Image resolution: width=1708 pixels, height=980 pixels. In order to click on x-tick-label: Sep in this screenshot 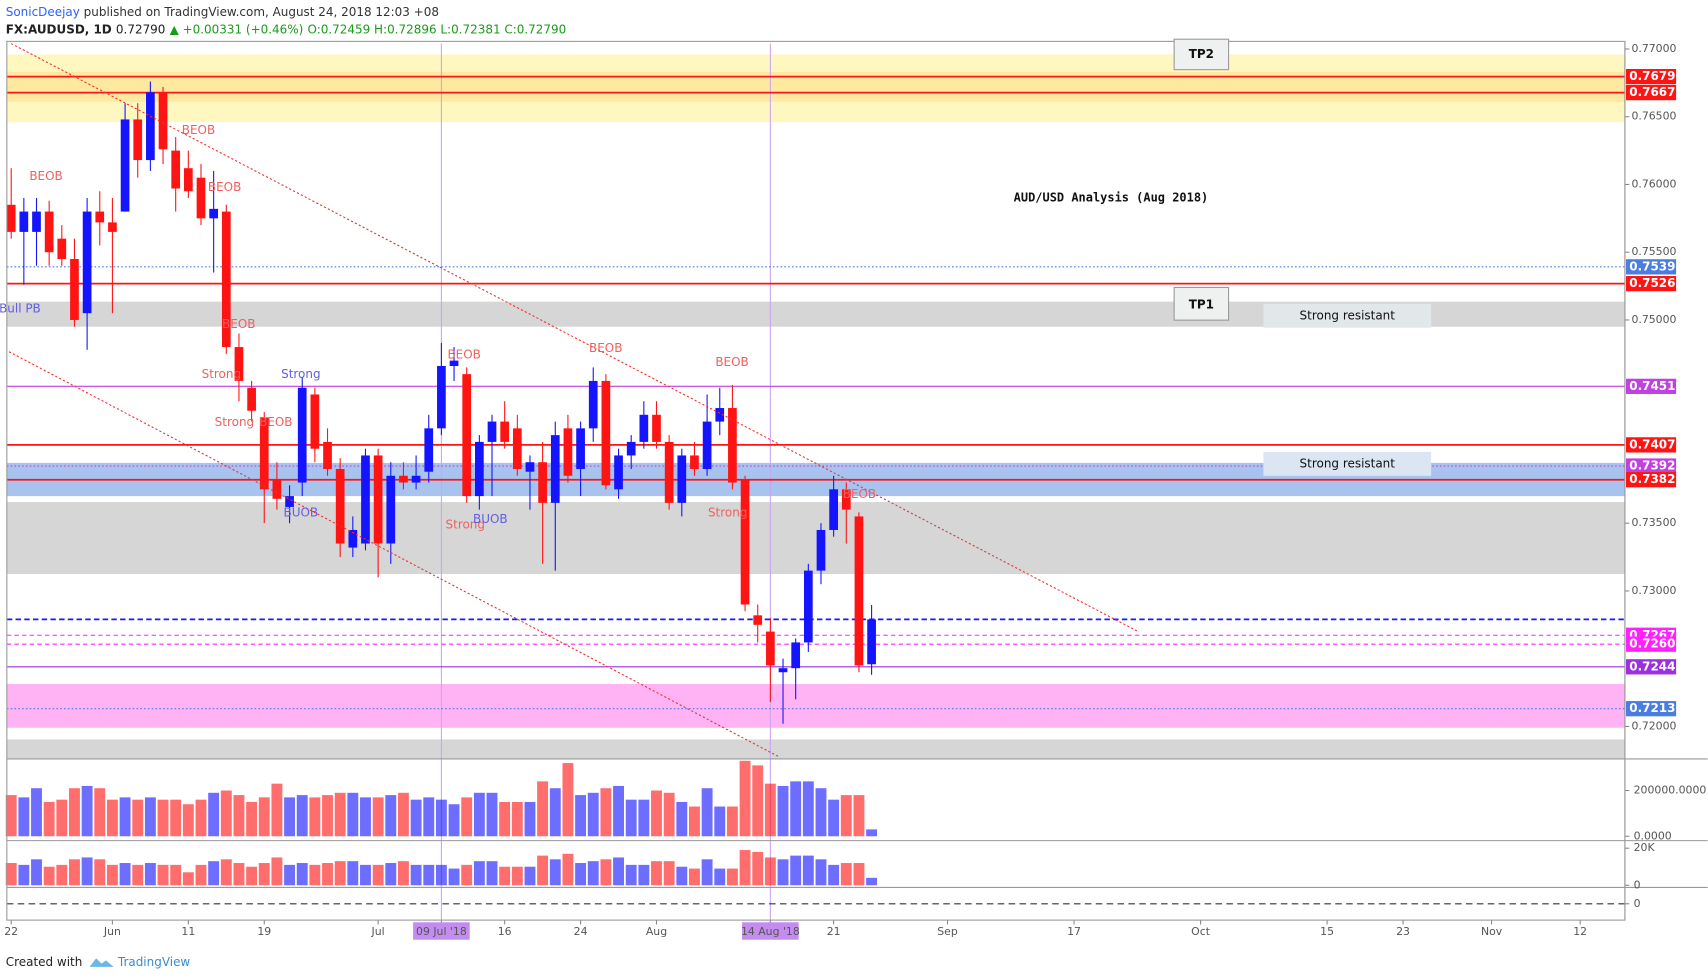, I will do `click(947, 931)`.